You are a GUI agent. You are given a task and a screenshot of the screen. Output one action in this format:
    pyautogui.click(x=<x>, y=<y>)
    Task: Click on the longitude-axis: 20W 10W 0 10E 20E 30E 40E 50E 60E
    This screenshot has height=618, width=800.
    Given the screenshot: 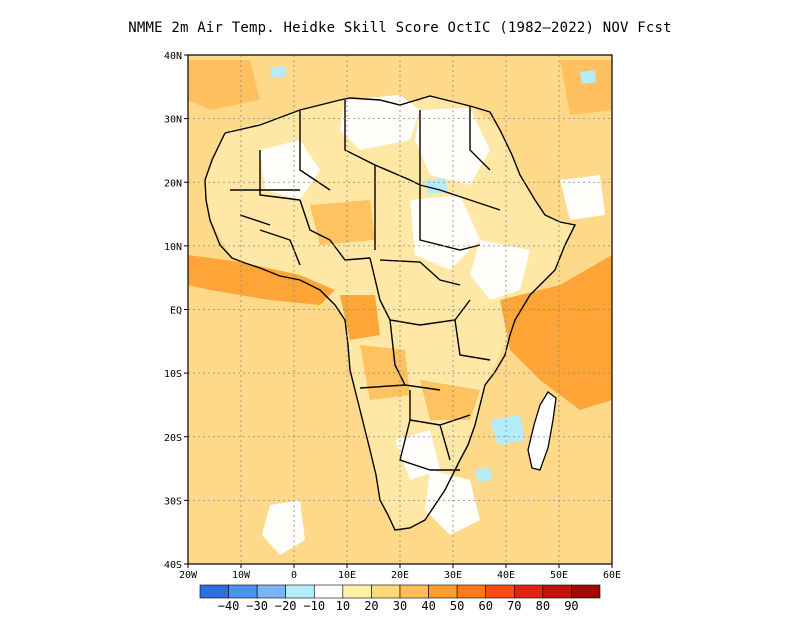 What is the action you would take?
    pyautogui.click(x=400, y=572)
    